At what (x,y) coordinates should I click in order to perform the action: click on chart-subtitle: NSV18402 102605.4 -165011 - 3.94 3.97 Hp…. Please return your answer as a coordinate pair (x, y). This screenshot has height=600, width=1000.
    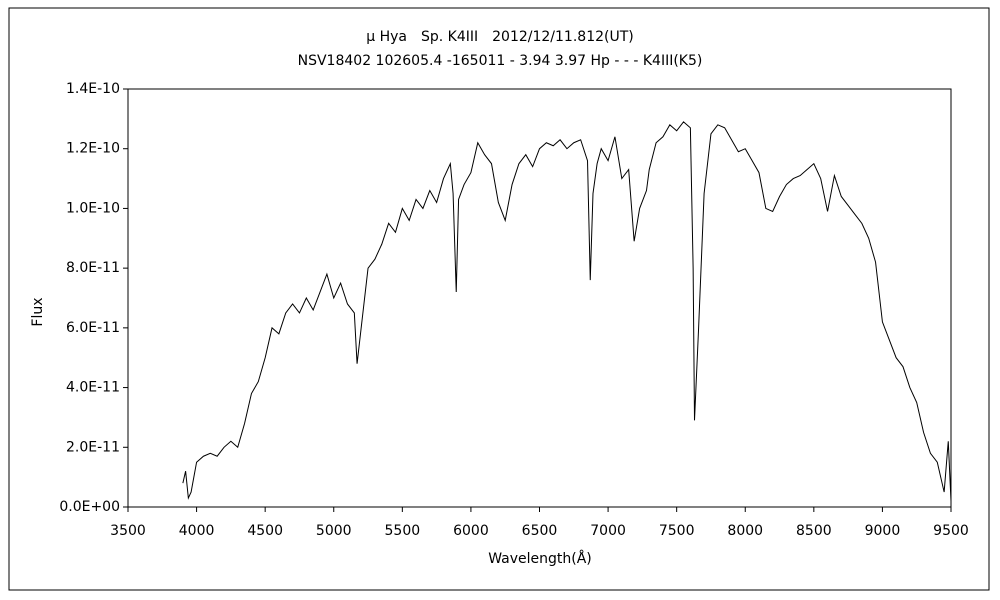
    Looking at the image, I should click on (500, 61).